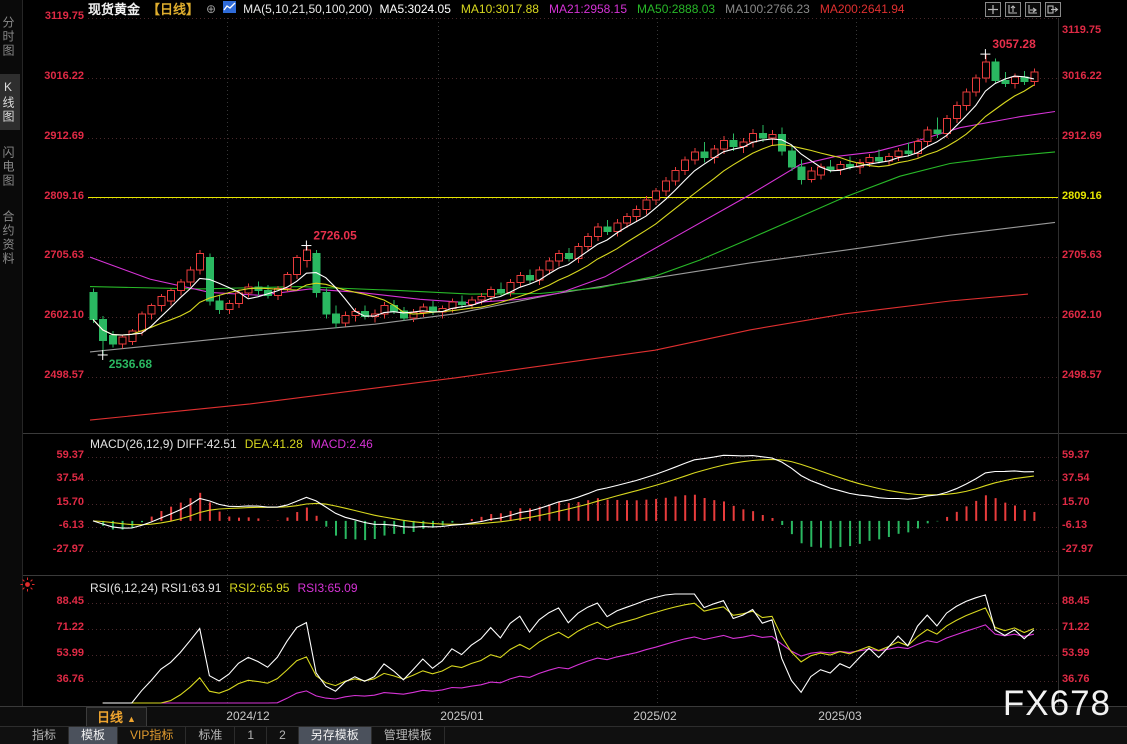  I want to click on period-selector-label: 日线, so click(110, 717).